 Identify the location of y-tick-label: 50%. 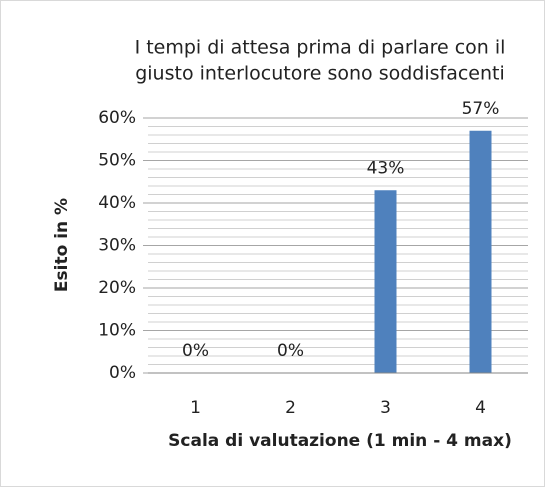
(117, 161).